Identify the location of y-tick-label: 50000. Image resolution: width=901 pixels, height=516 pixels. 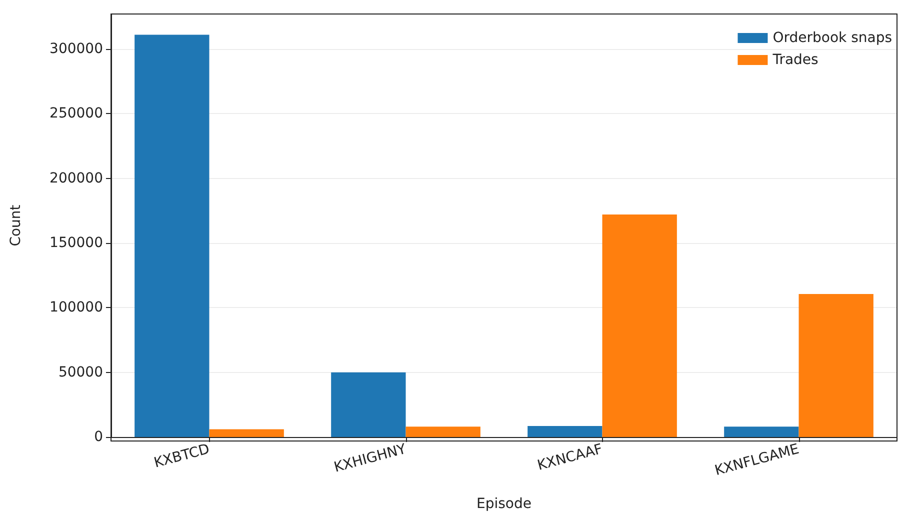
(80, 372).